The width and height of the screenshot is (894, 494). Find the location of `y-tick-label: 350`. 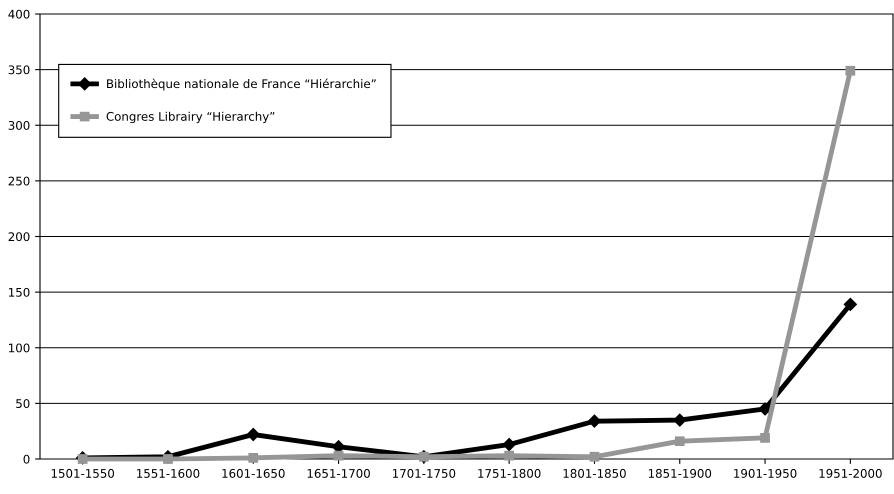

y-tick-label: 350 is located at coordinates (19, 69).